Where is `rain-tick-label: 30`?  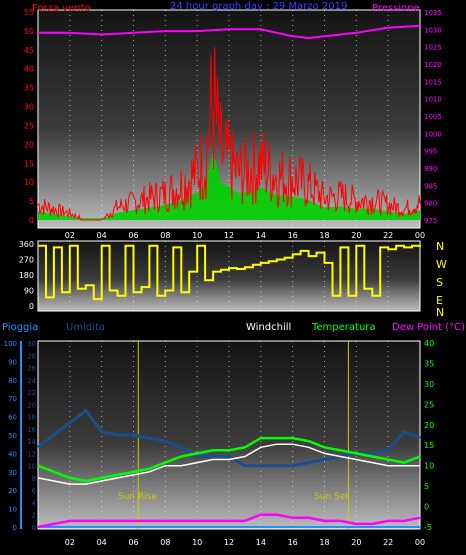 rain-tick-label: 30 is located at coordinates (12, 473).